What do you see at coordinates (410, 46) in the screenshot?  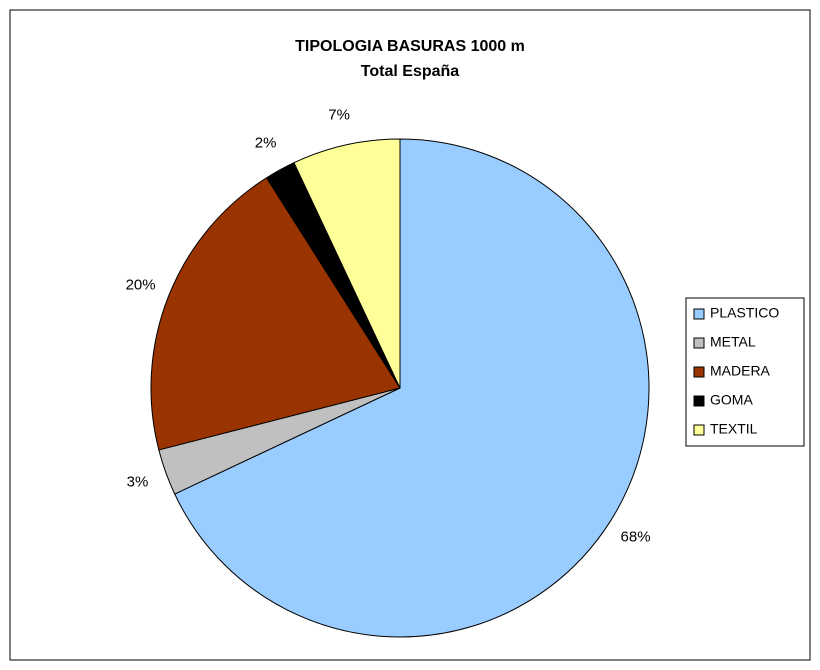 I see `chart-title: TIPOLOGIA BASURAS 1000 m` at bounding box center [410, 46].